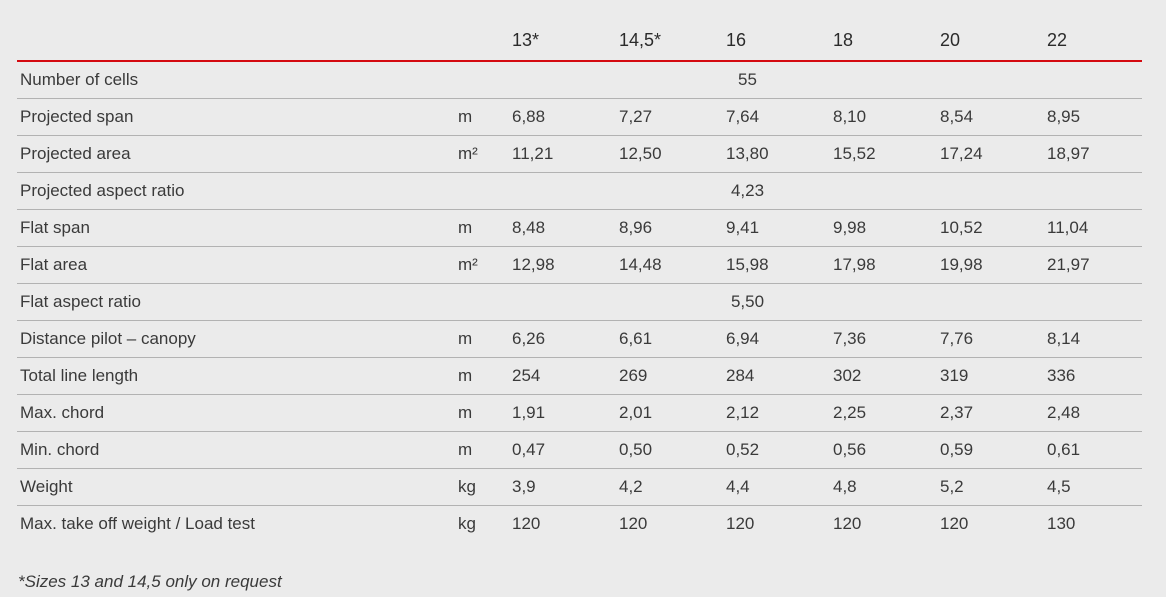 The image size is (1166, 597). What do you see at coordinates (772, 117) in the screenshot?
I see `value-cell: 7,64` at bounding box center [772, 117].